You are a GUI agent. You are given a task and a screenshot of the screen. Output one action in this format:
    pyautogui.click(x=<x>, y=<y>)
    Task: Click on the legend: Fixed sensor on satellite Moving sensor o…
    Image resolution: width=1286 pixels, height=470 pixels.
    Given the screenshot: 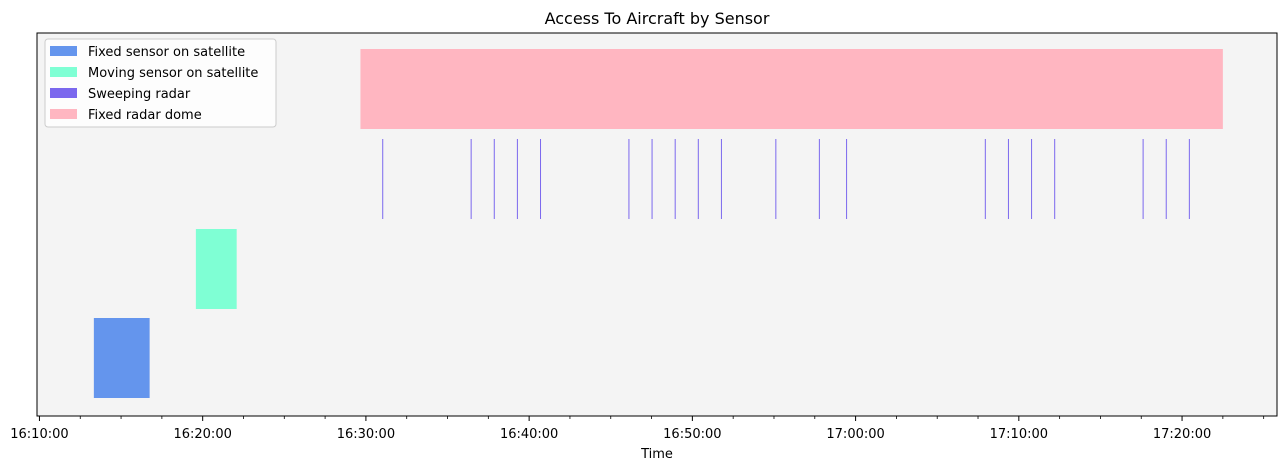 What is the action you would take?
    pyautogui.click(x=160, y=83)
    